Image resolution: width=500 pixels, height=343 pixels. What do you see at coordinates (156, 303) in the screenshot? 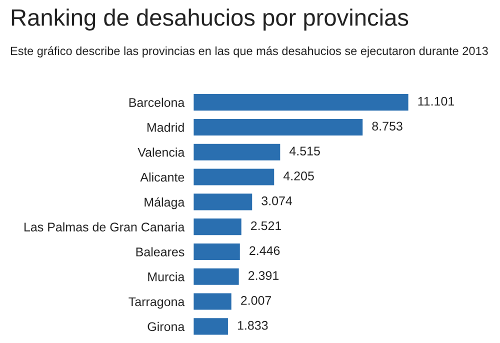
I see `y-tick-label: Tarragona` at bounding box center [156, 303].